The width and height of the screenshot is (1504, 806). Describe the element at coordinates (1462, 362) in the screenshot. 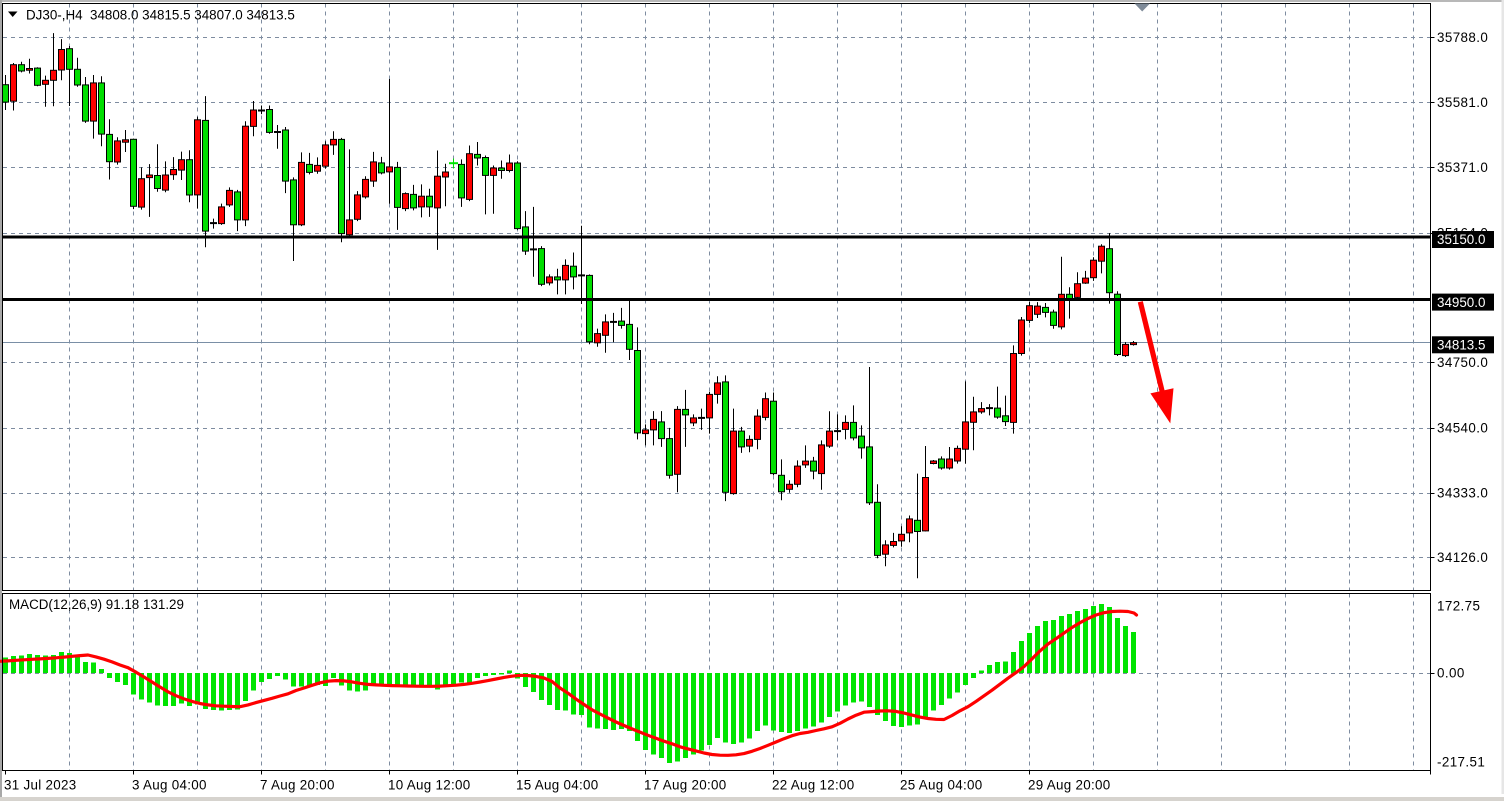

I see `svg-text: 34750.0` at that location.